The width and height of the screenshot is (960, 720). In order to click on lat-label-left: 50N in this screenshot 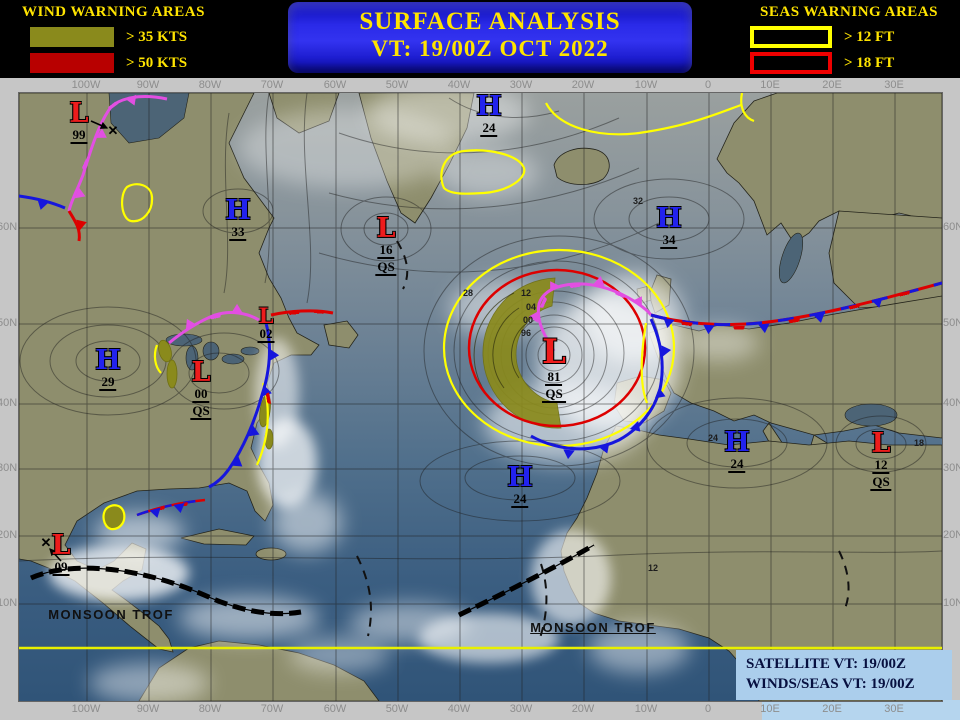, I will do `click(9, 323)`.